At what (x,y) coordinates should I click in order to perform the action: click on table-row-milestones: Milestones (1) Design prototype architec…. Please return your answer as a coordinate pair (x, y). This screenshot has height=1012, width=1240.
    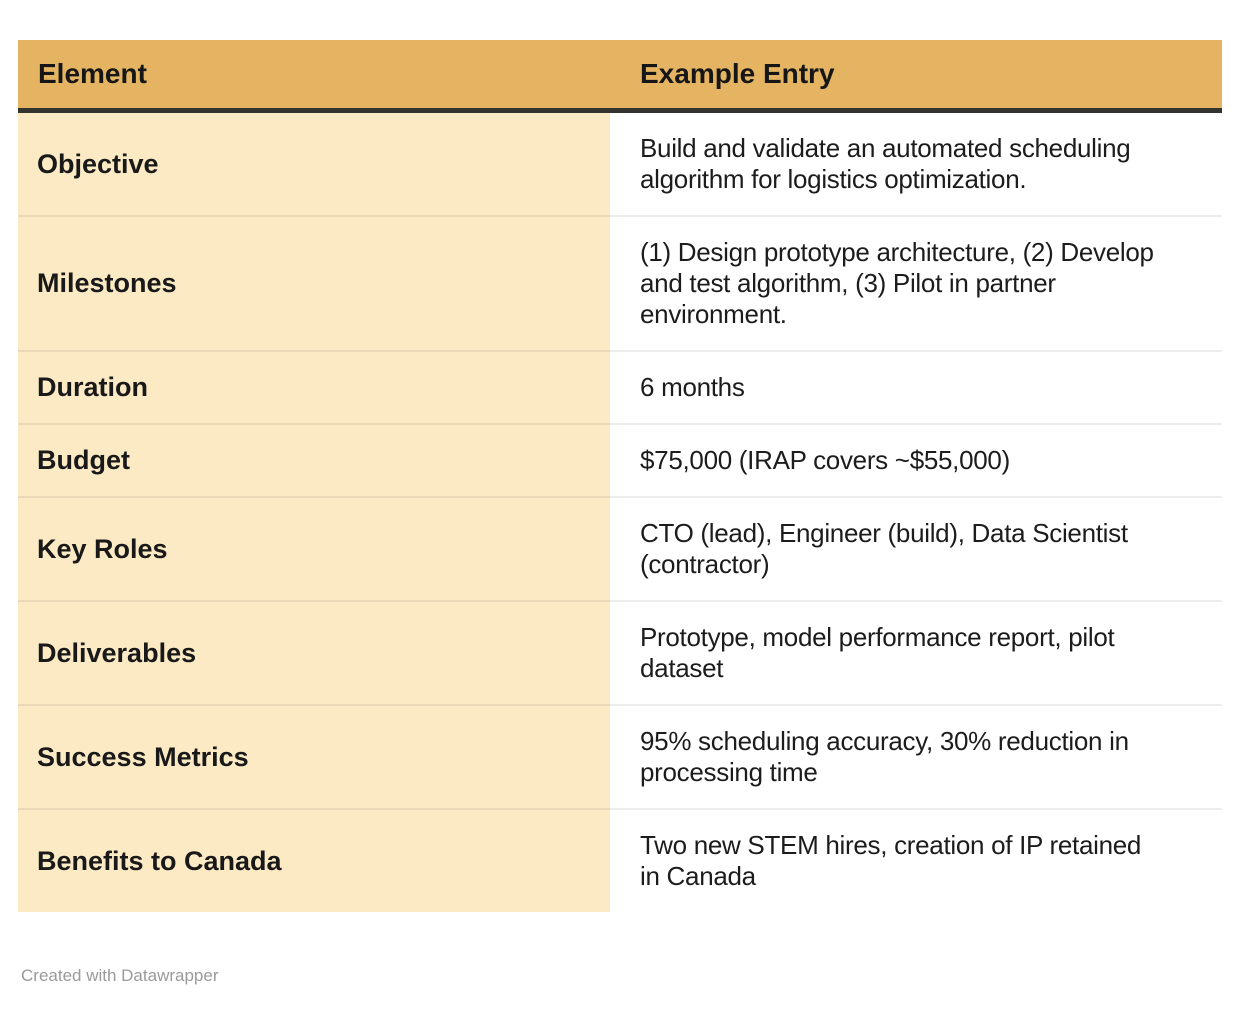
    Looking at the image, I should click on (620, 284).